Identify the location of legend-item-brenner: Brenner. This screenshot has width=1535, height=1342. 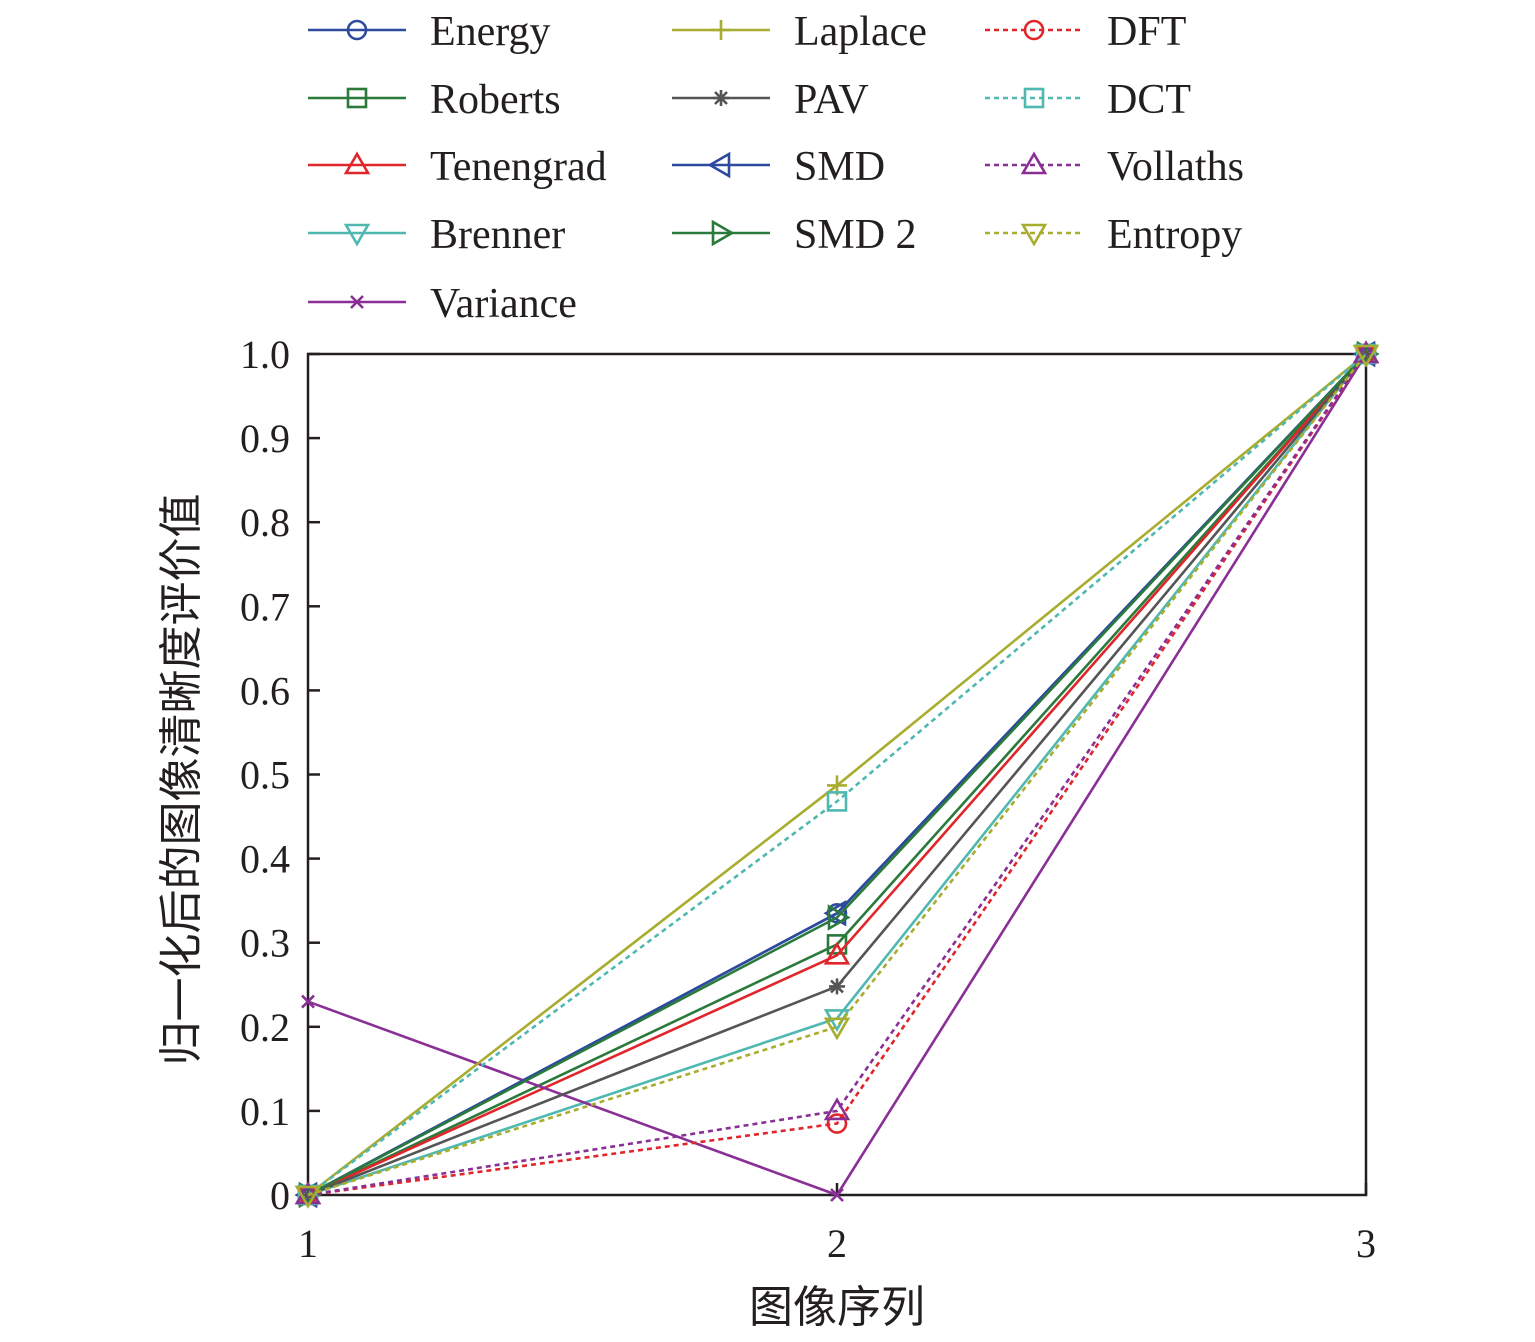
(436, 235).